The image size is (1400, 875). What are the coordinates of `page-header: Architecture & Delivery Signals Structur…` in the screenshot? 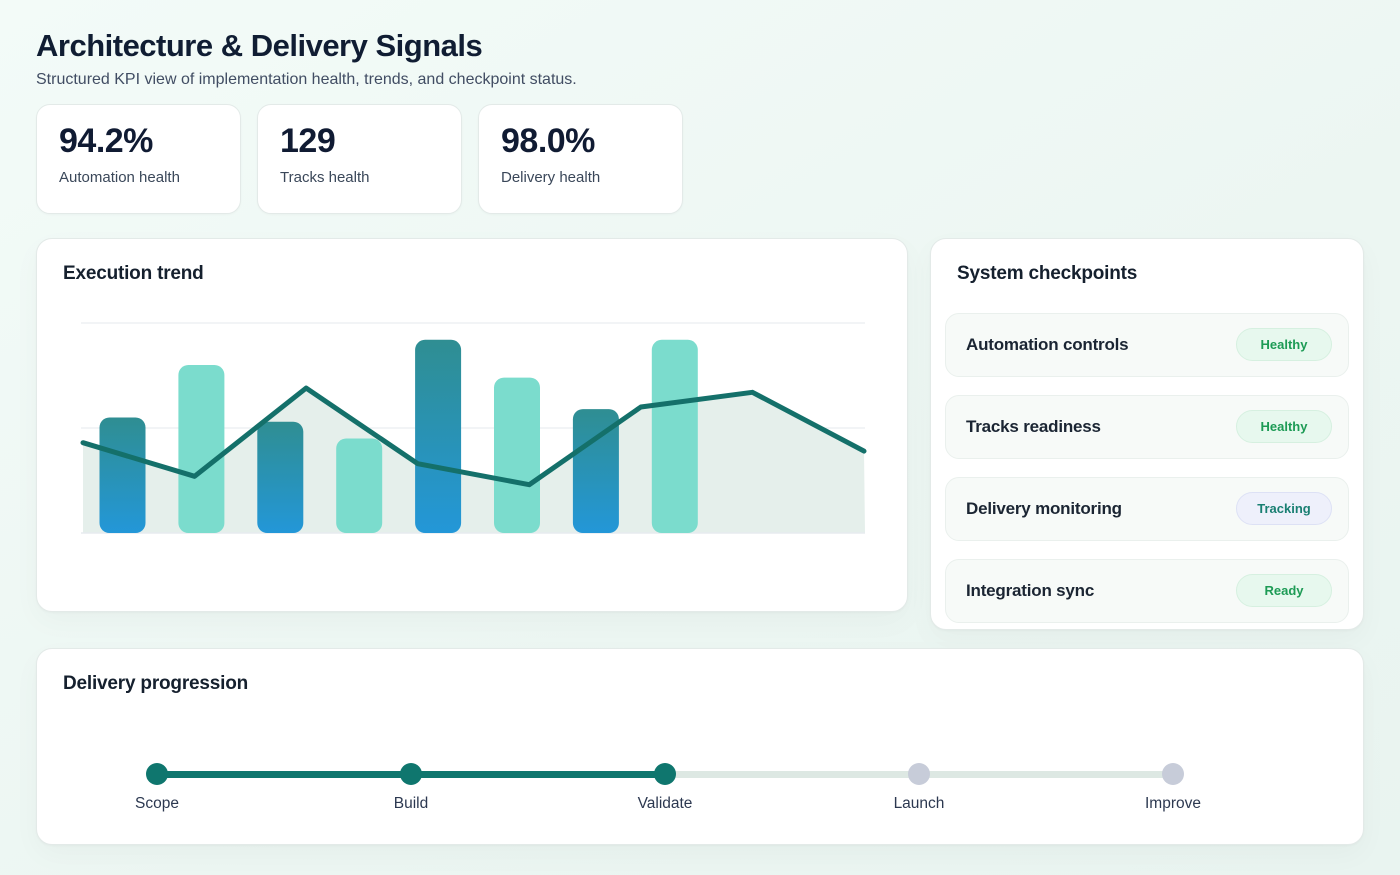 It's located at (700, 58).